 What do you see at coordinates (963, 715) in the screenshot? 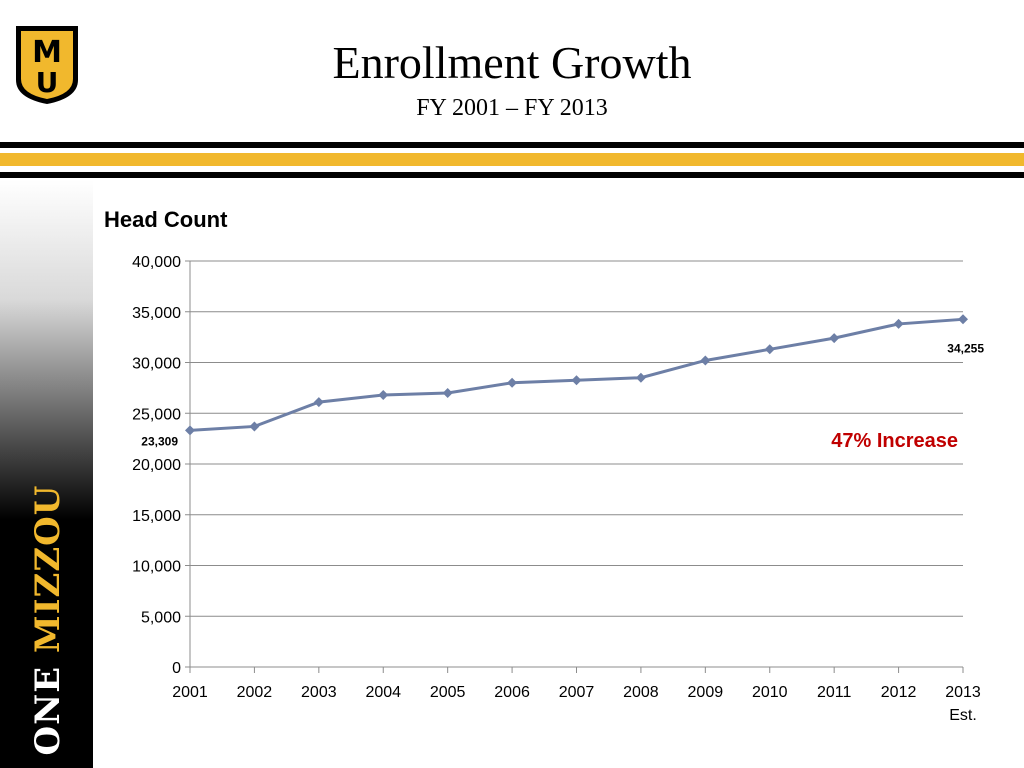
I see `x-tick-sublabel: Est.` at bounding box center [963, 715].